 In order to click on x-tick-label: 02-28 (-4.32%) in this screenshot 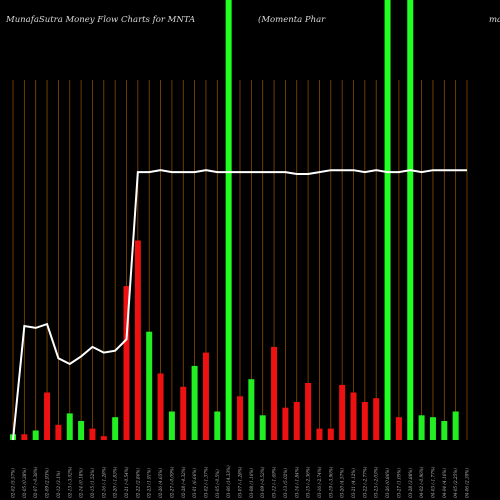, I will do `click(183, 482)`.